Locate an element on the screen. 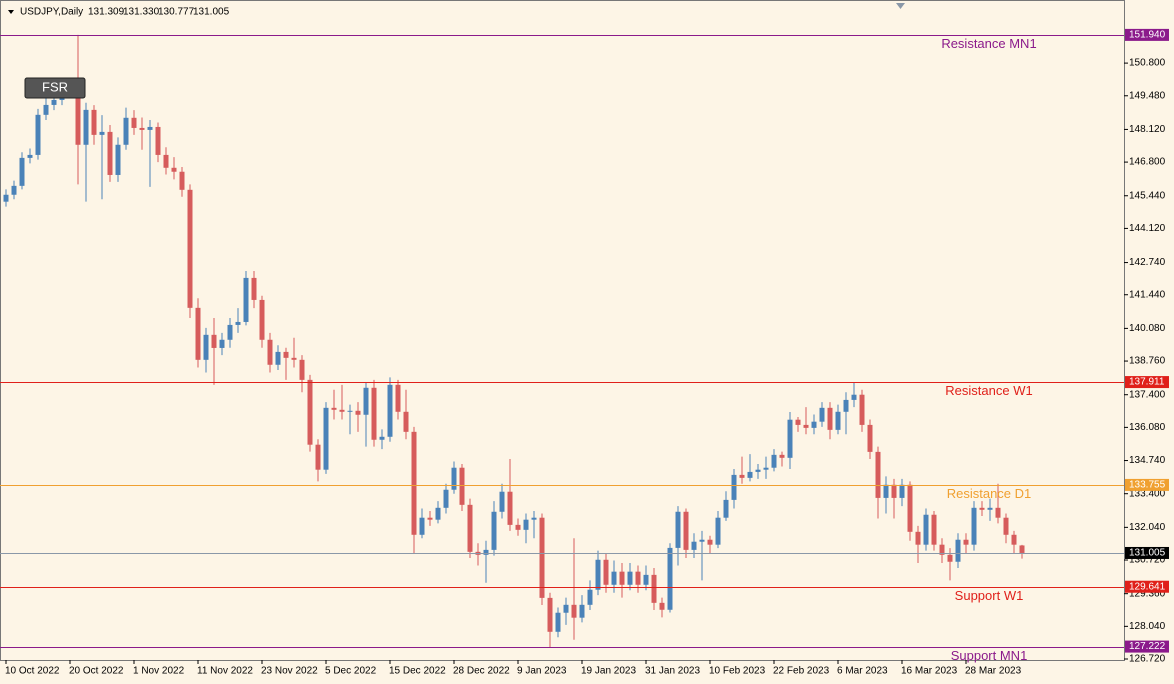 This screenshot has height=684, width=1174. price-box-label: 151.940 is located at coordinates (1147, 35).